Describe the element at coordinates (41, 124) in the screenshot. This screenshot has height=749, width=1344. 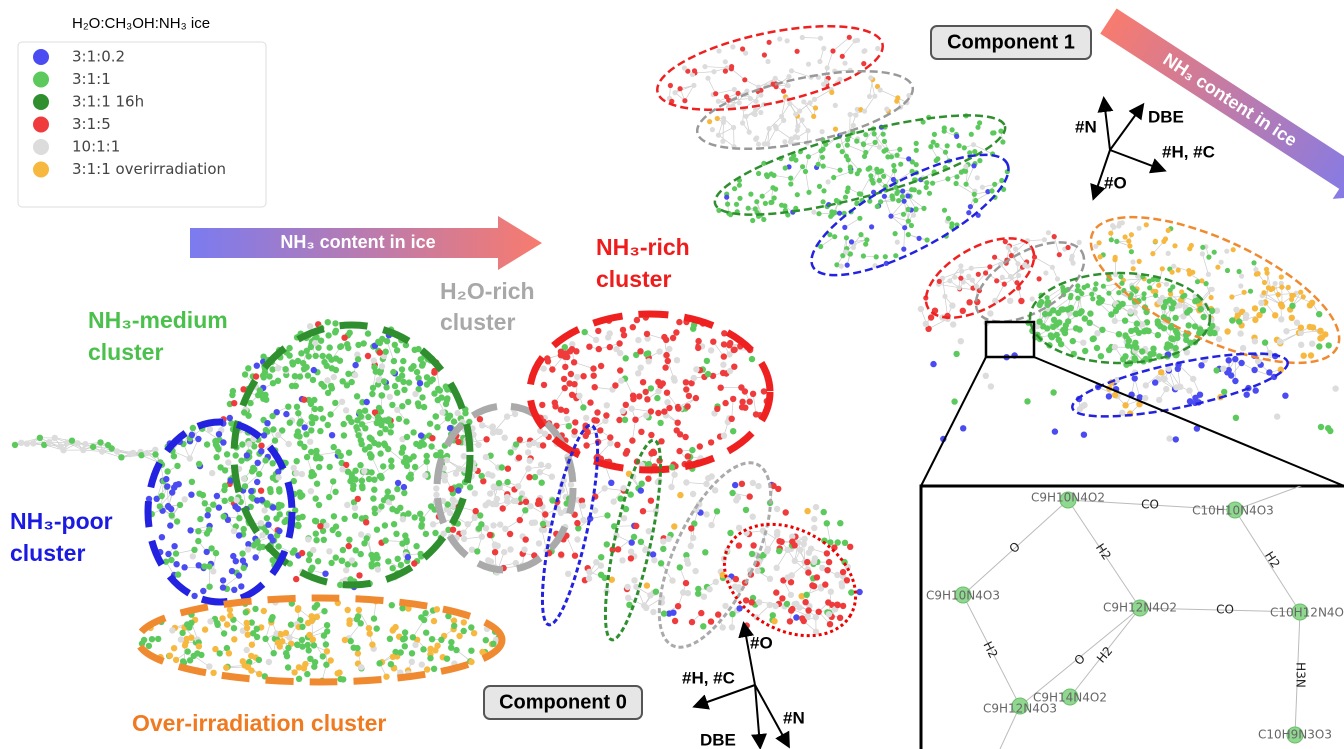
I see `legend-swatch` at that location.